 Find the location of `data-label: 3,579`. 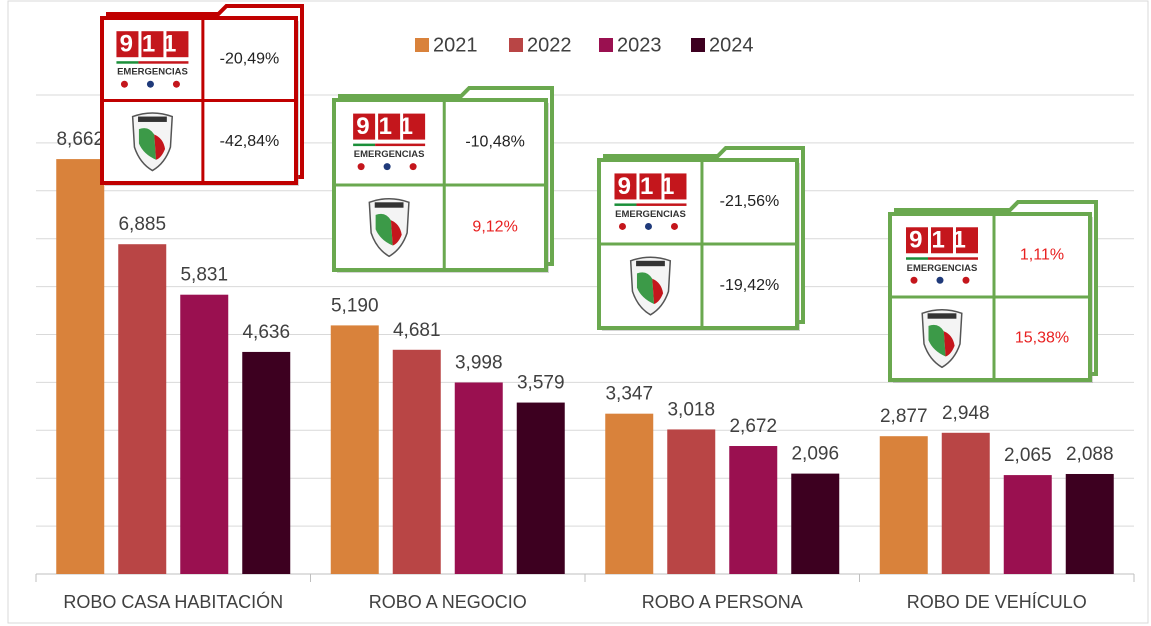

data-label: 3,579 is located at coordinates (541, 383).